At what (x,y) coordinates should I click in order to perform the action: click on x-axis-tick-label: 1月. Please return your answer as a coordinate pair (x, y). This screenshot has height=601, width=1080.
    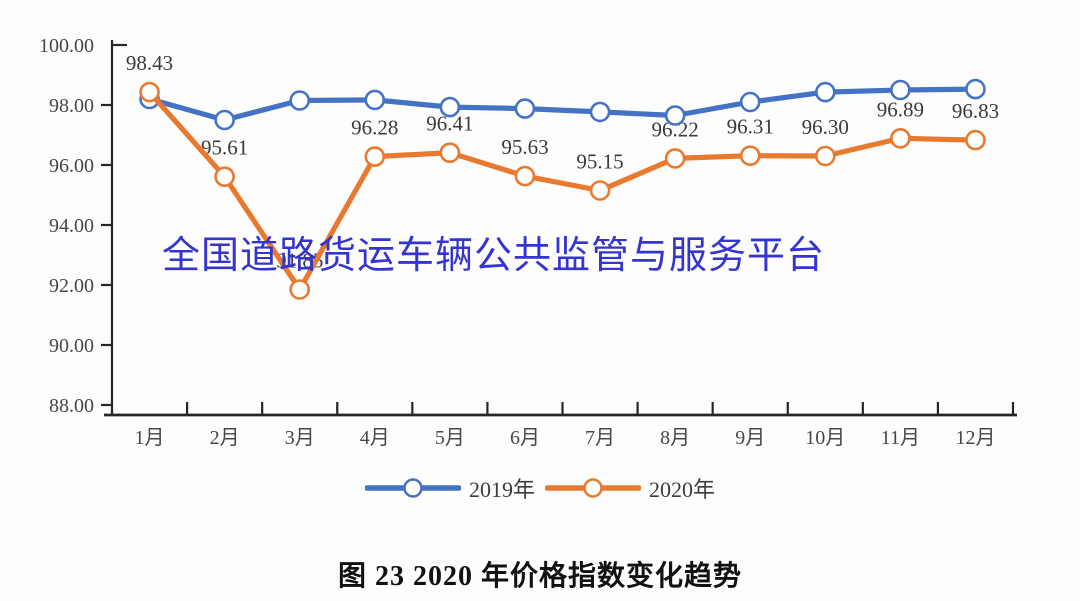
    Looking at the image, I should click on (150, 438).